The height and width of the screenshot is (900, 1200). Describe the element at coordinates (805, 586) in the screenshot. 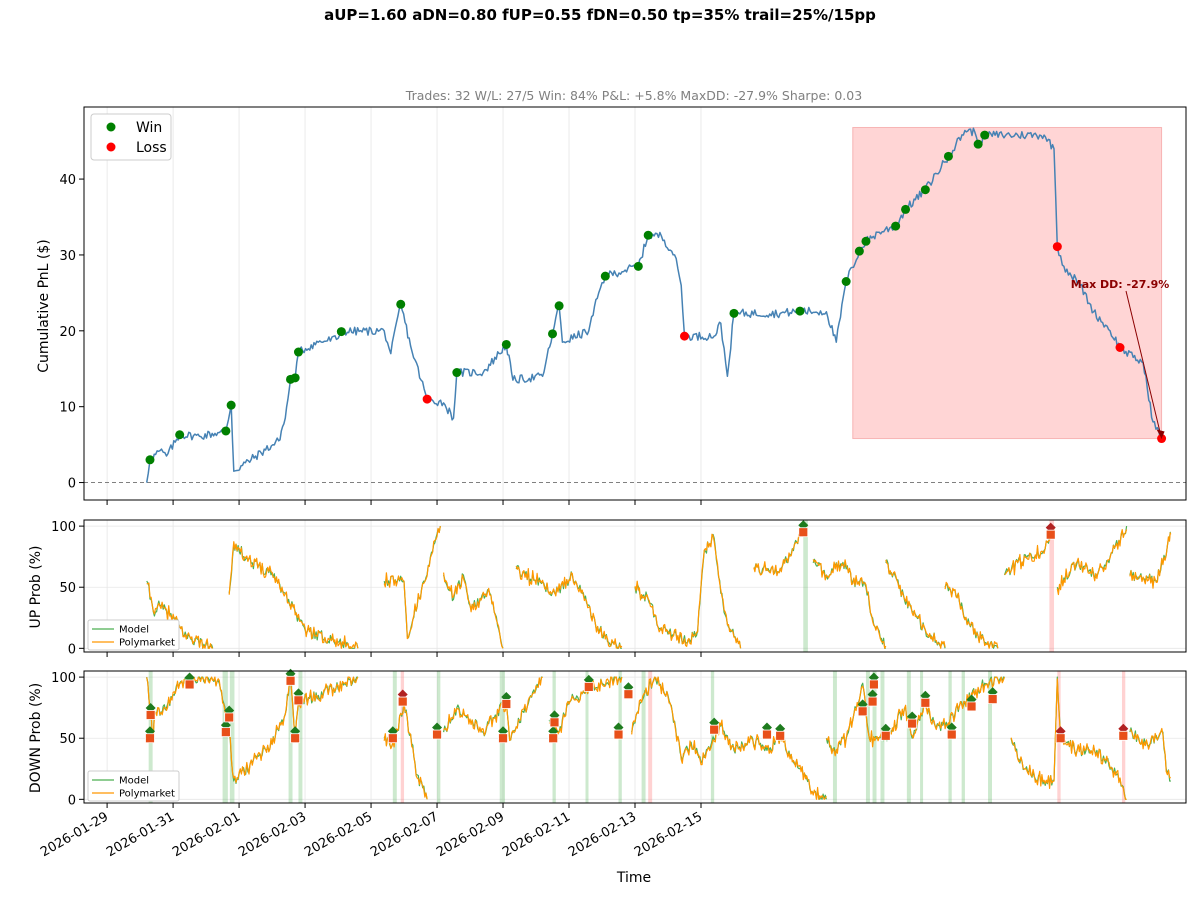

I see `up-win-span` at that location.